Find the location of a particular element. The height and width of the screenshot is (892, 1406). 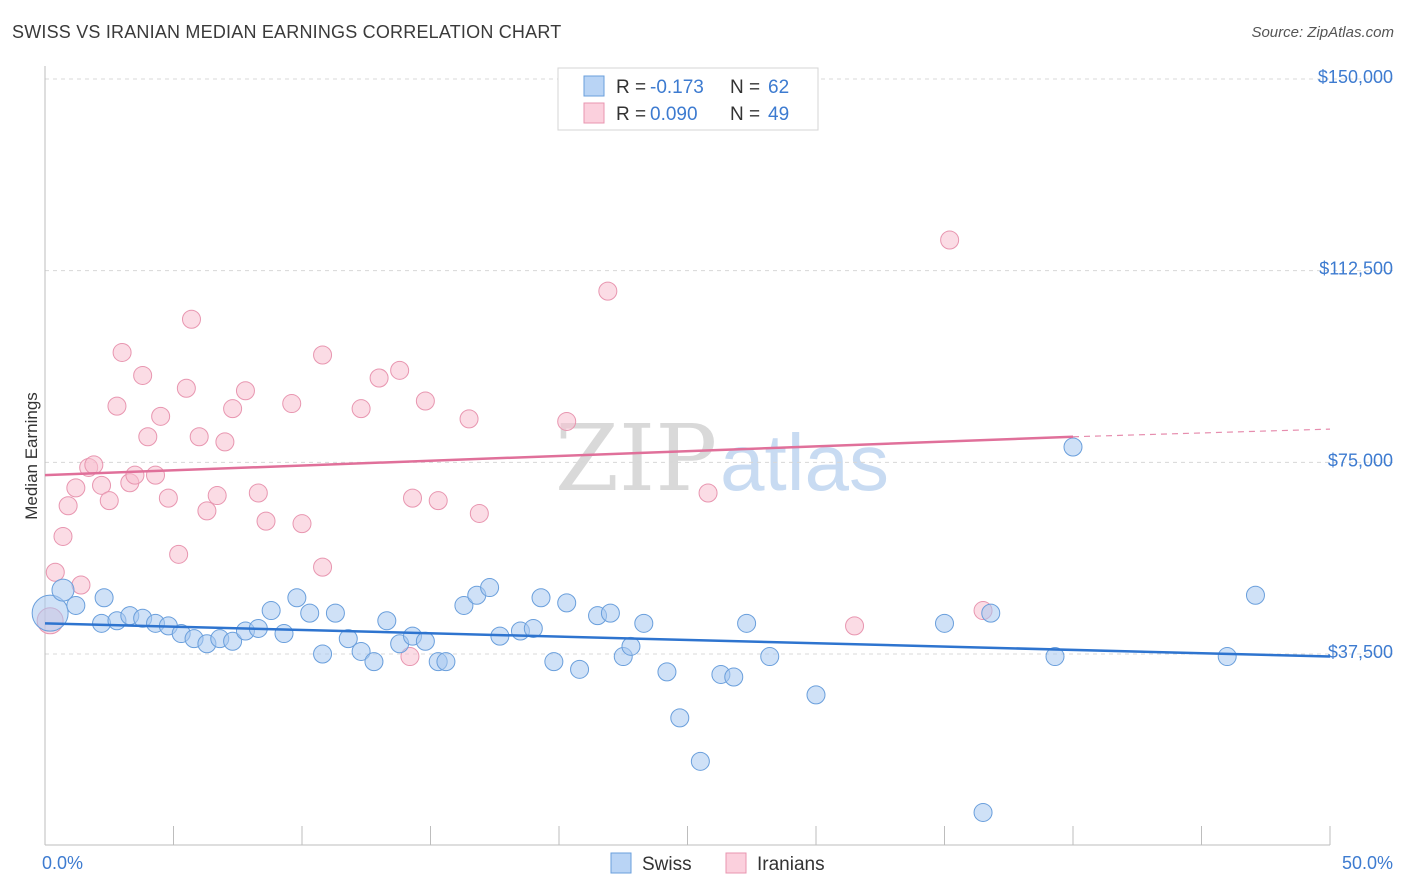

legend-swatch-iranian is located at coordinates (594, 113).